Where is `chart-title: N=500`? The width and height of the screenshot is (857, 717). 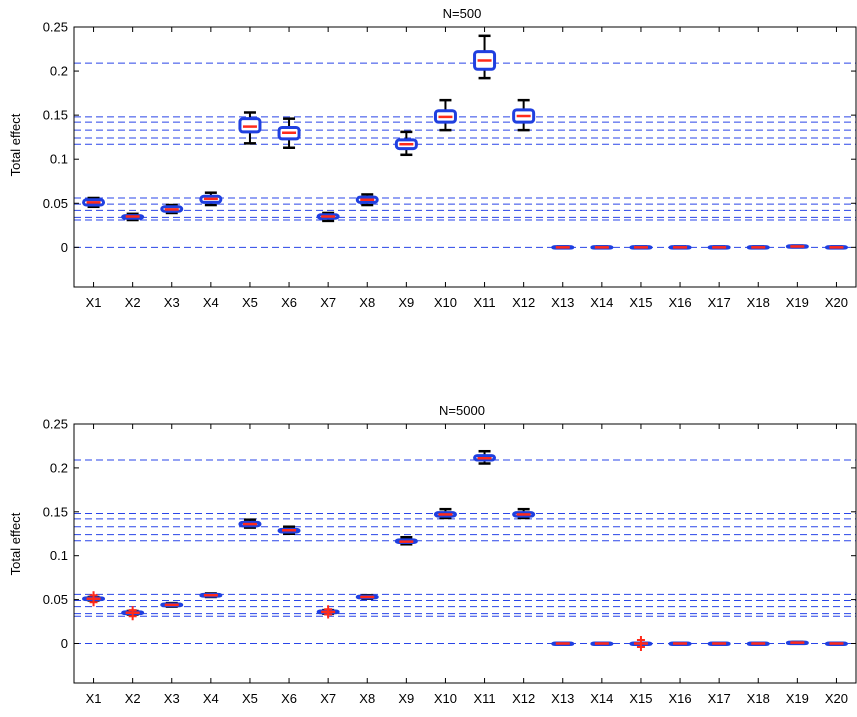
chart-title: N=500 is located at coordinates (462, 13).